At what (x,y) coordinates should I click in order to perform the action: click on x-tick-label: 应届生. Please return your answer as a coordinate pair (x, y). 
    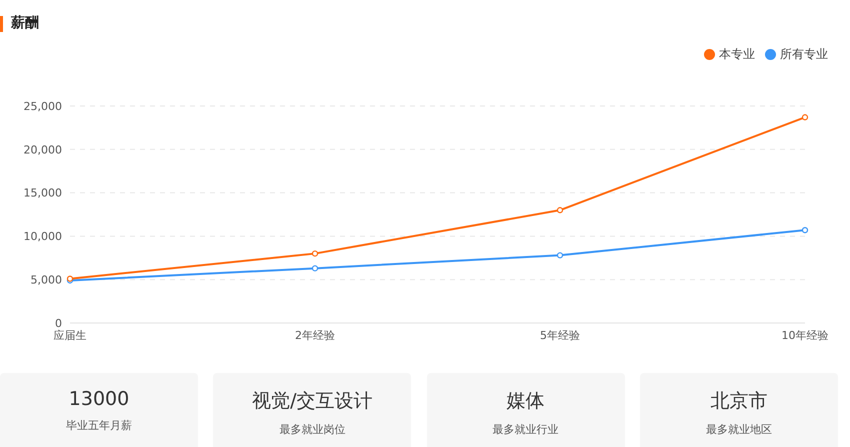
    Looking at the image, I should click on (70, 335).